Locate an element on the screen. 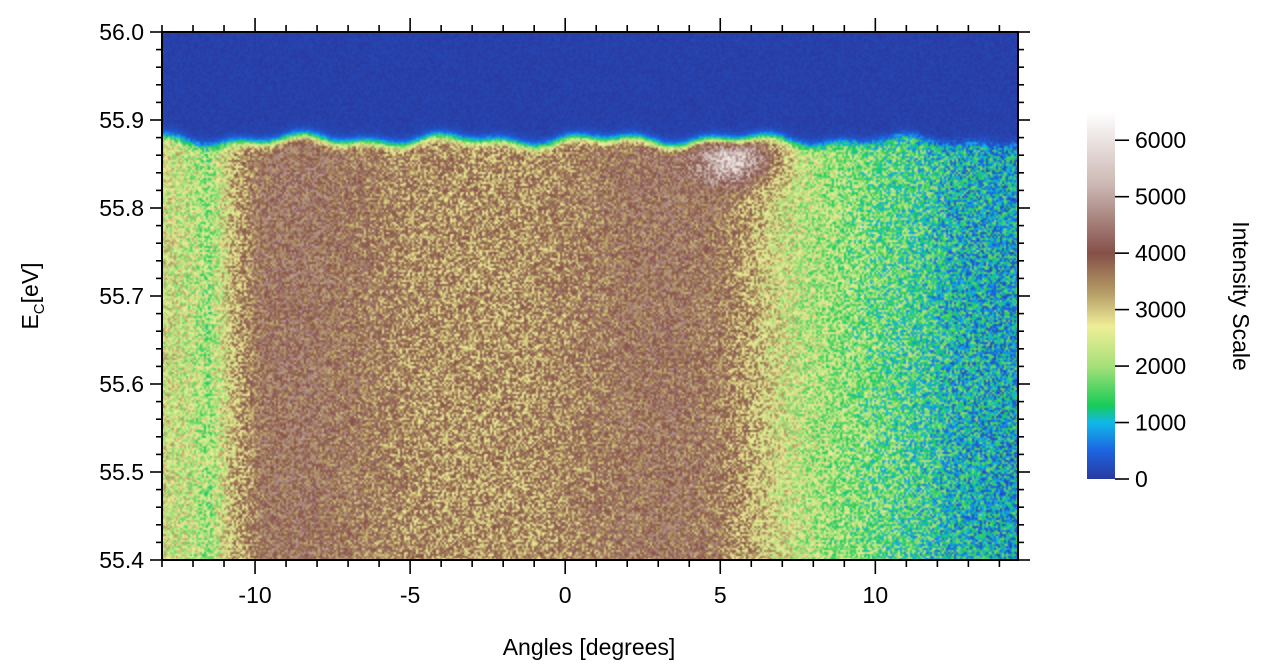 The height and width of the screenshot is (666, 1267). x-tick-label: 5 is located at coordinates (720, 595).